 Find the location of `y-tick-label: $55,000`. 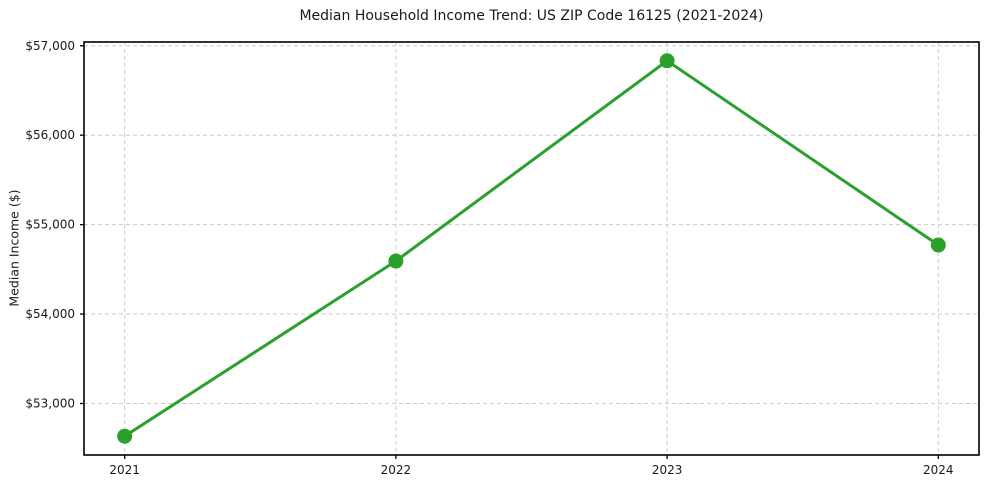

y-tick-label: $55,000 is located at coordinates (50, 225).